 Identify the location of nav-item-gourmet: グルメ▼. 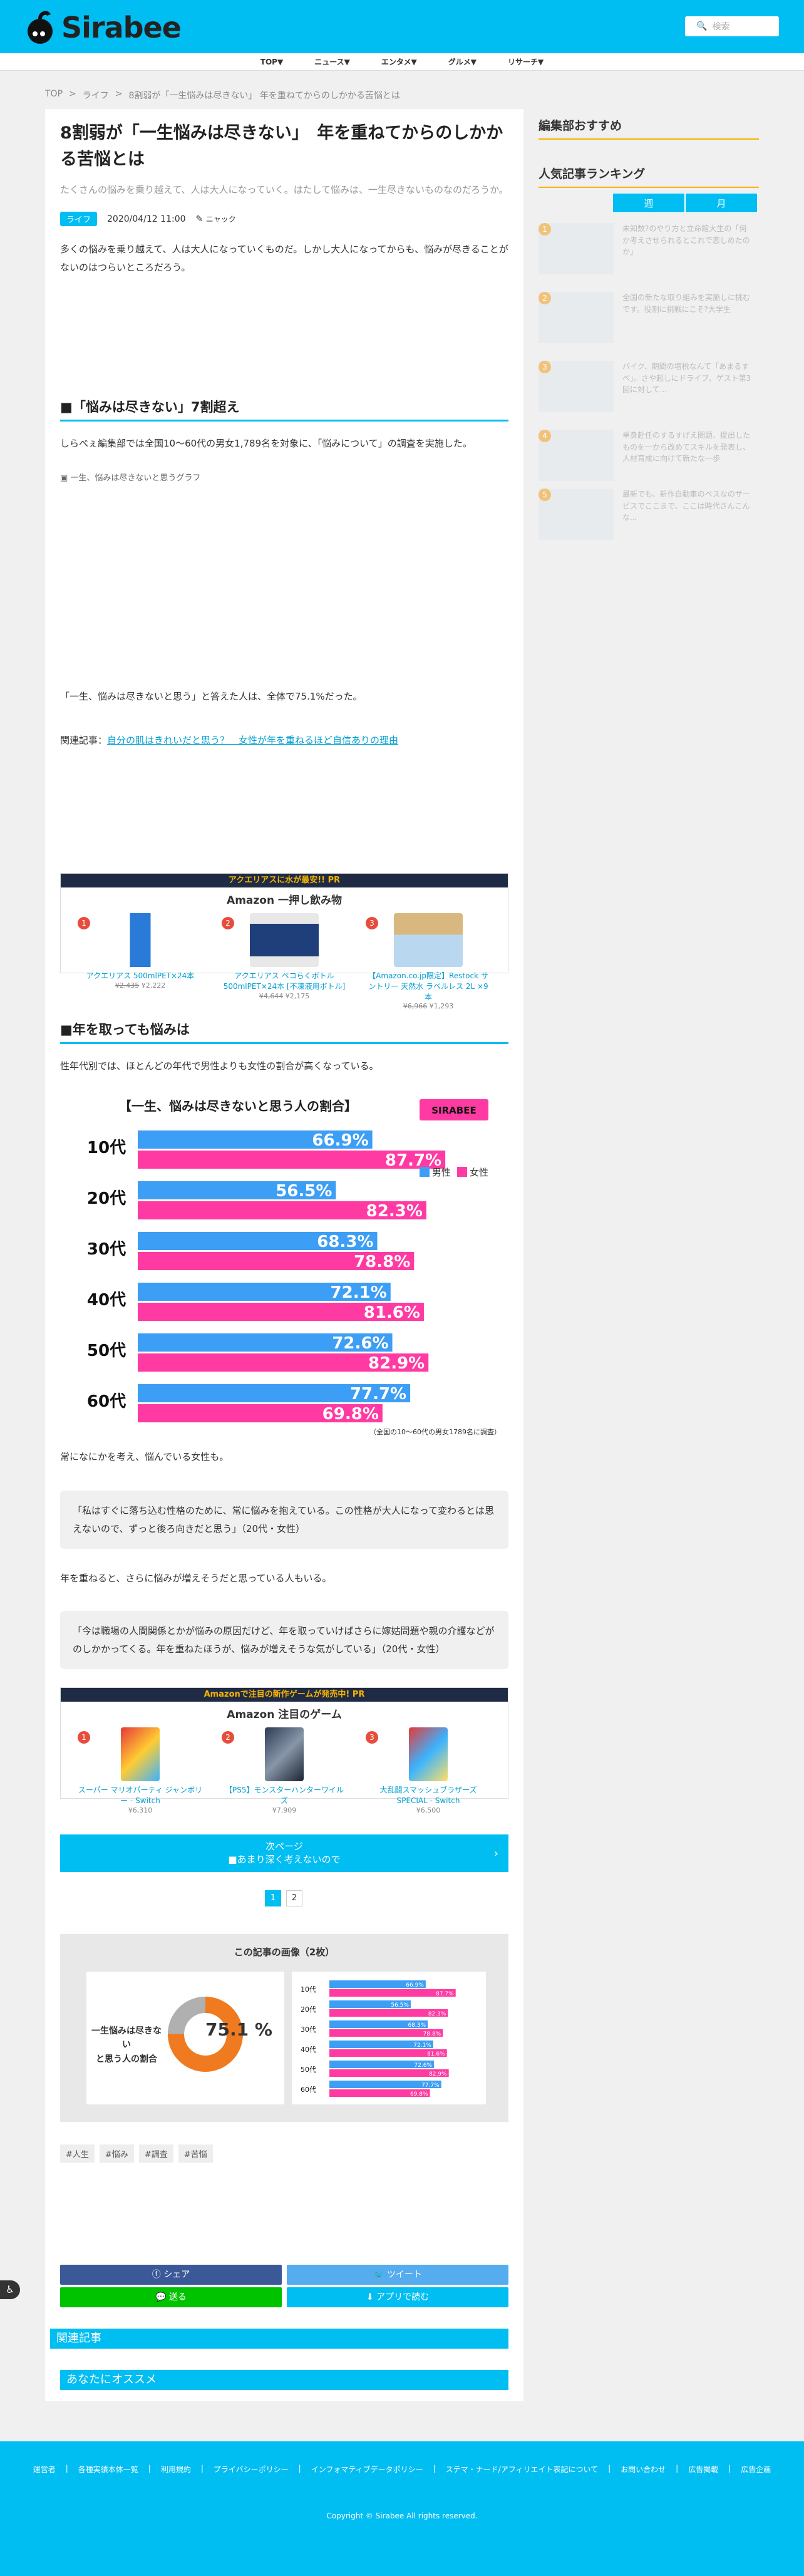
(462, 62).